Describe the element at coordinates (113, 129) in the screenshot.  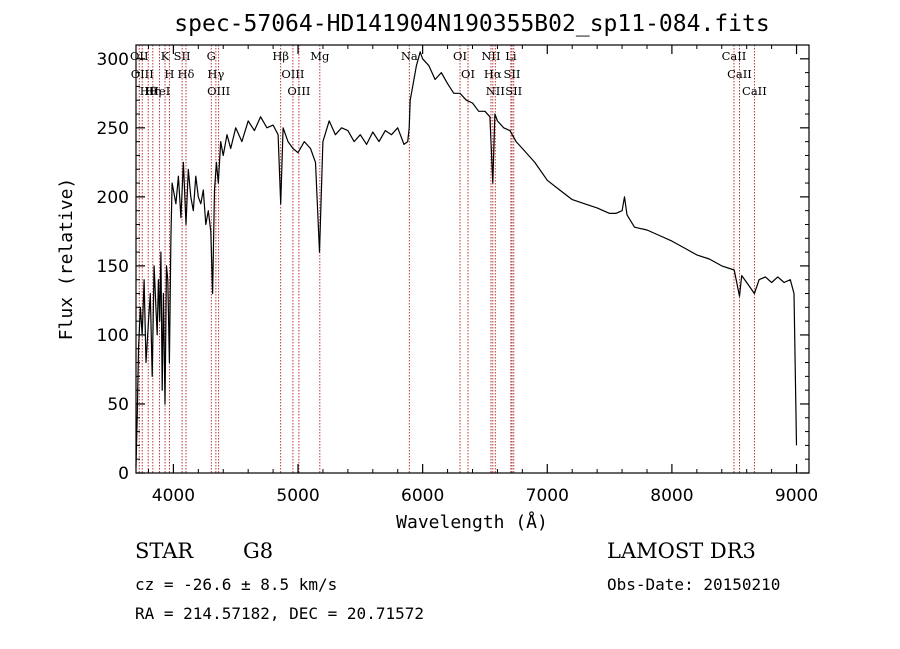
I see `y-tick-label: 250` at that location.